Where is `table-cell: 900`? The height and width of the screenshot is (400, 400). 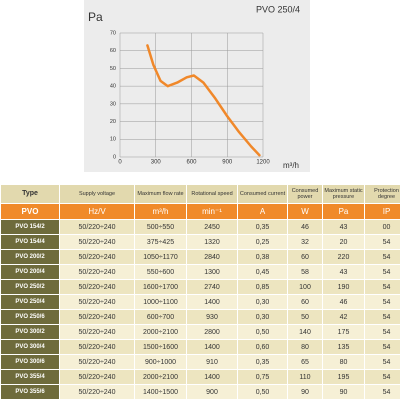 table-cell: 900 is located at coordinates (212, 392).